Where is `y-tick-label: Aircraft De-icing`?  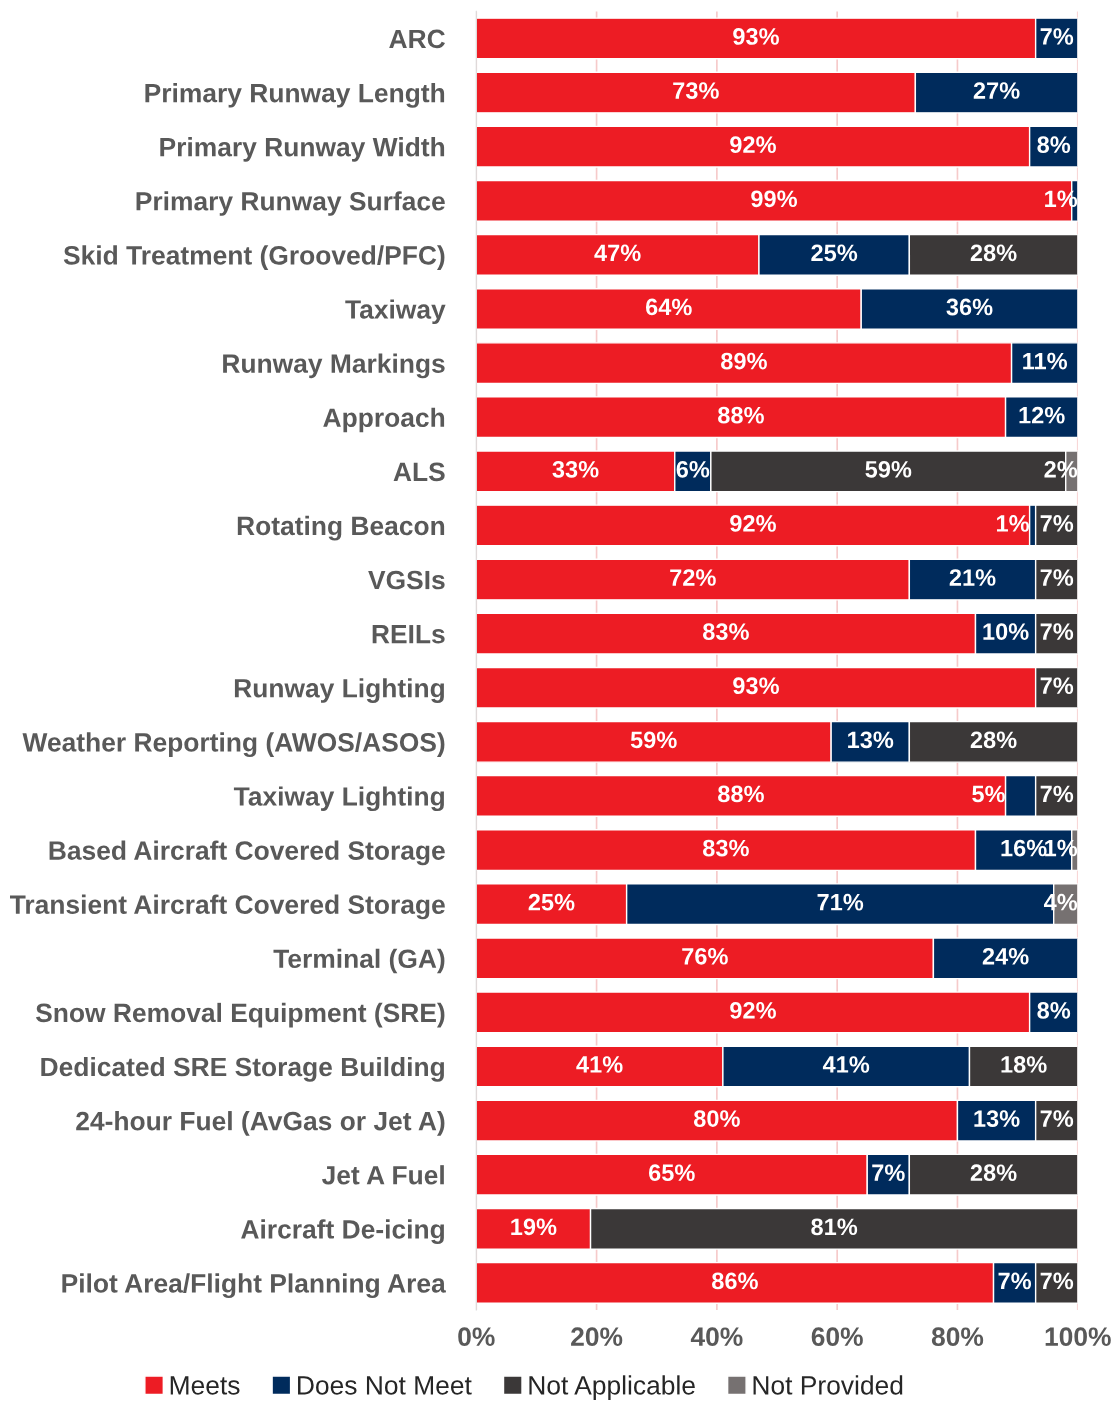 y-tick-label: Aircraft De-icing is located at coordinates (342, 1231).